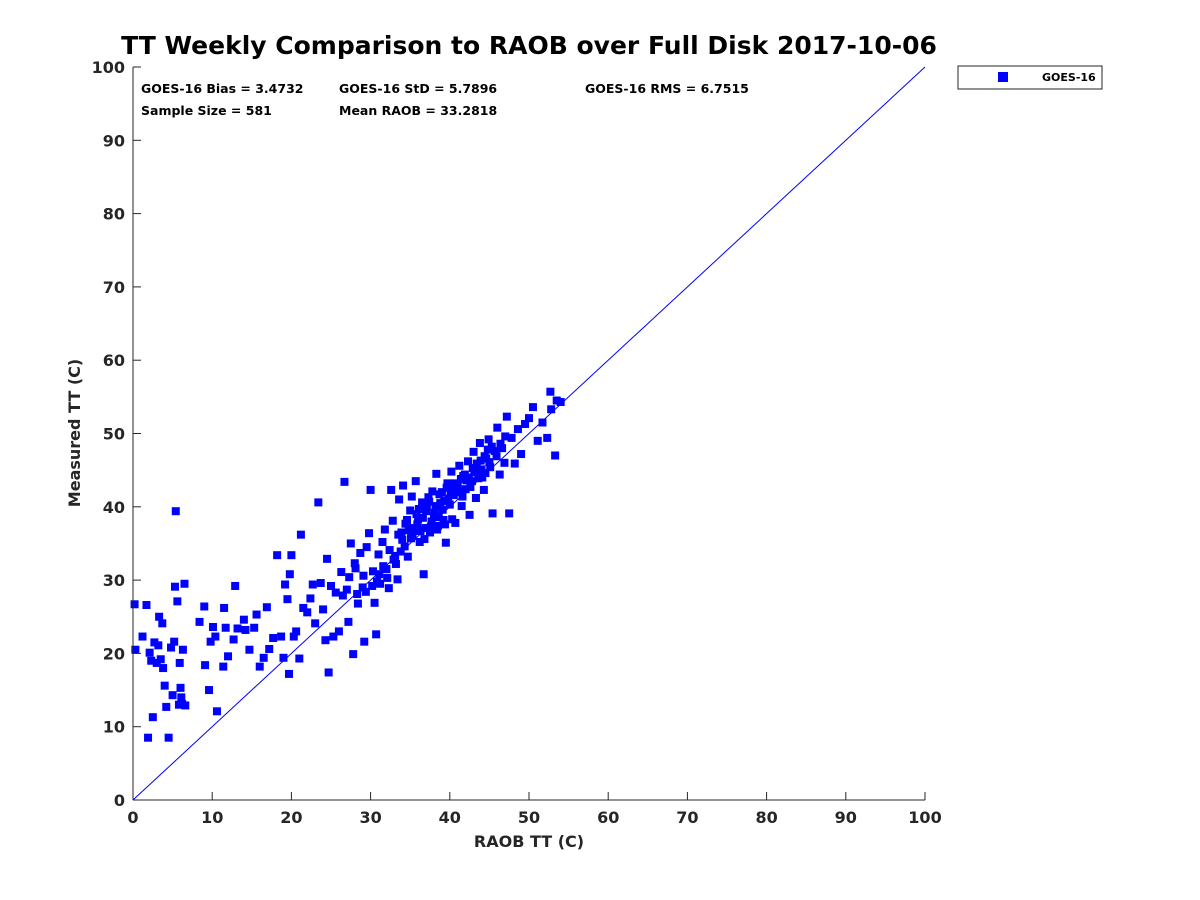  Describe the element at coordinates (418, 88) in the screenshot. I see `stat-std: GOES-16 StD = 5.7896` at that location.